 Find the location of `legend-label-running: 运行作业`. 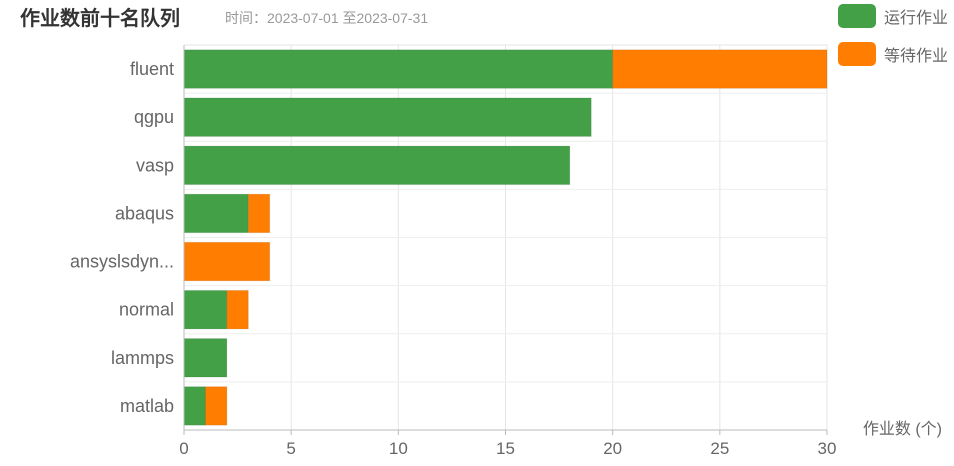

legend-label-running: 运行作业 is located at coordinates (916, 18).